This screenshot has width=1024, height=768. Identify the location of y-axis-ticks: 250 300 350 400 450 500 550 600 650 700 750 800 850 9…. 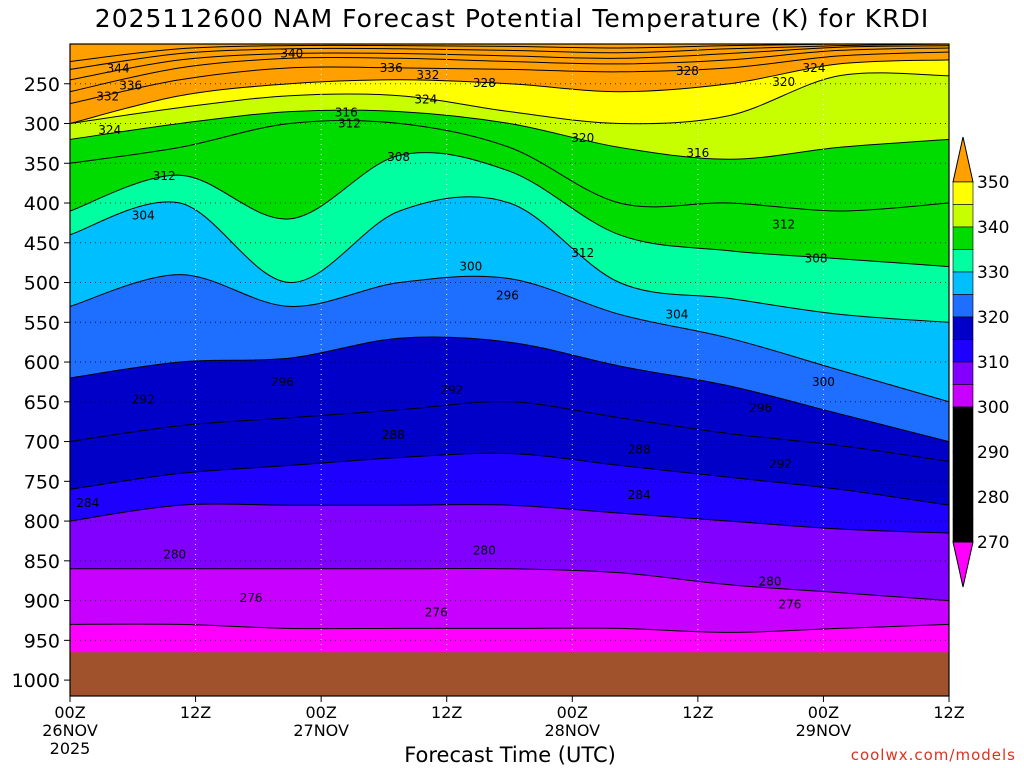
(41, 383).